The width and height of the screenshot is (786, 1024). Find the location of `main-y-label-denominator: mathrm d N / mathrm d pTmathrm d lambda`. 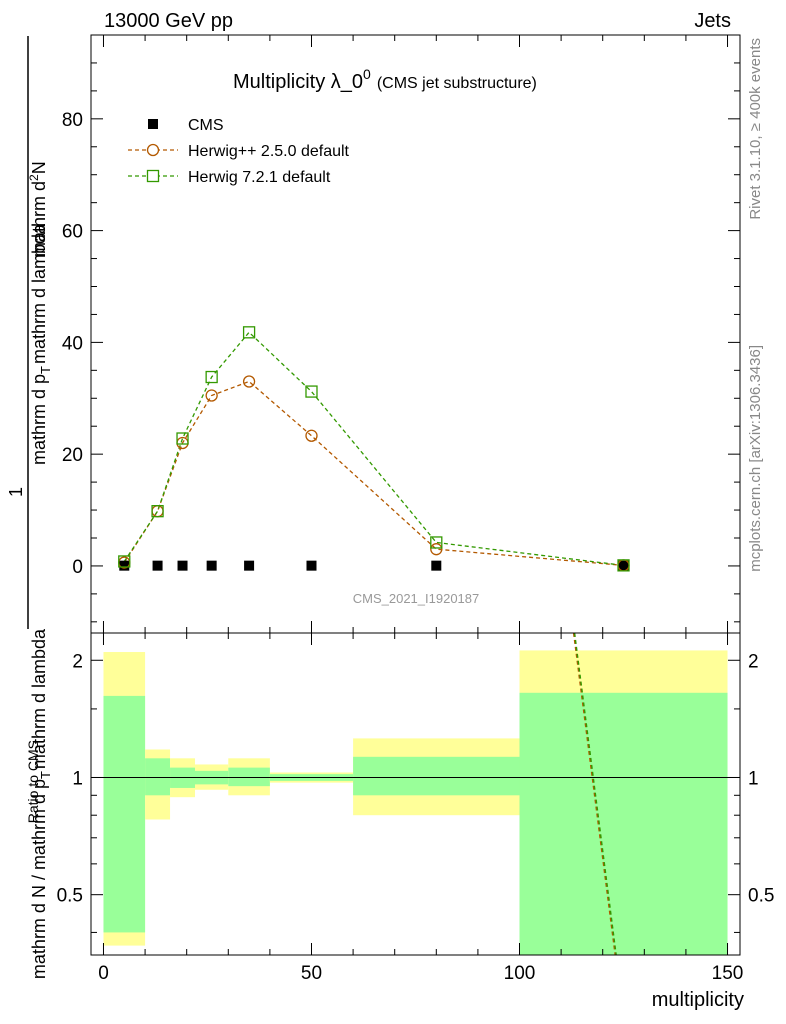

main-y-label-denominator: mathrm d N / mathrm d pTmathrm d lambda is located at coordinates (41, 803).